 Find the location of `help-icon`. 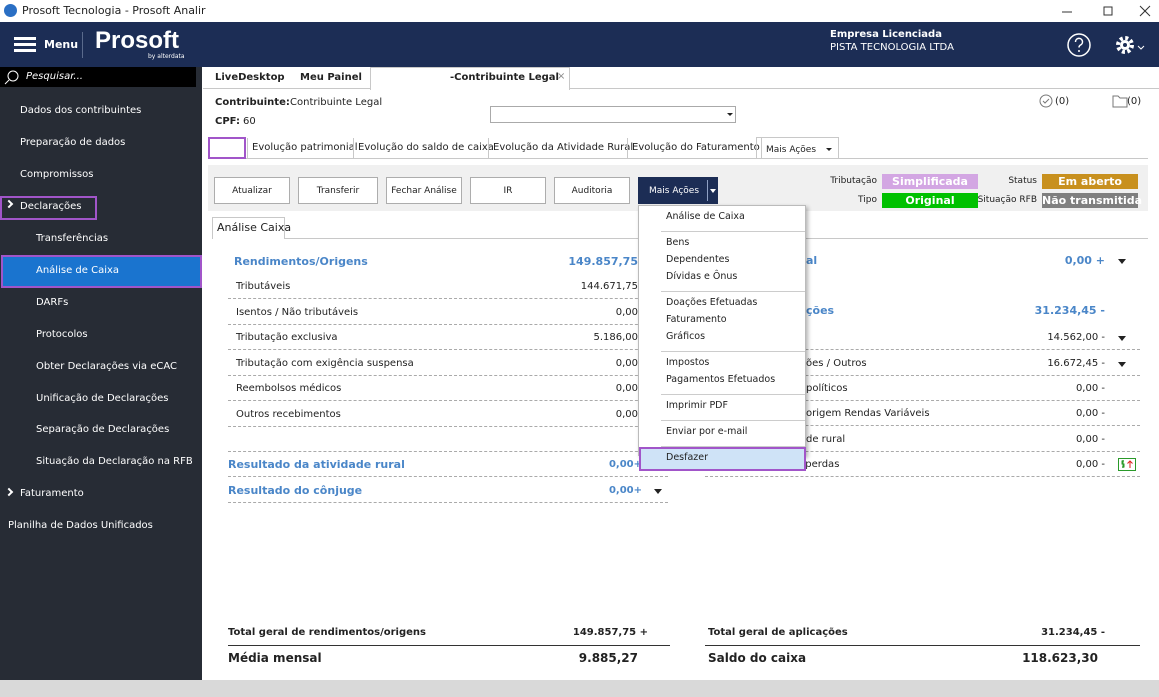

help-icon is located at coordinates (1079, 45).